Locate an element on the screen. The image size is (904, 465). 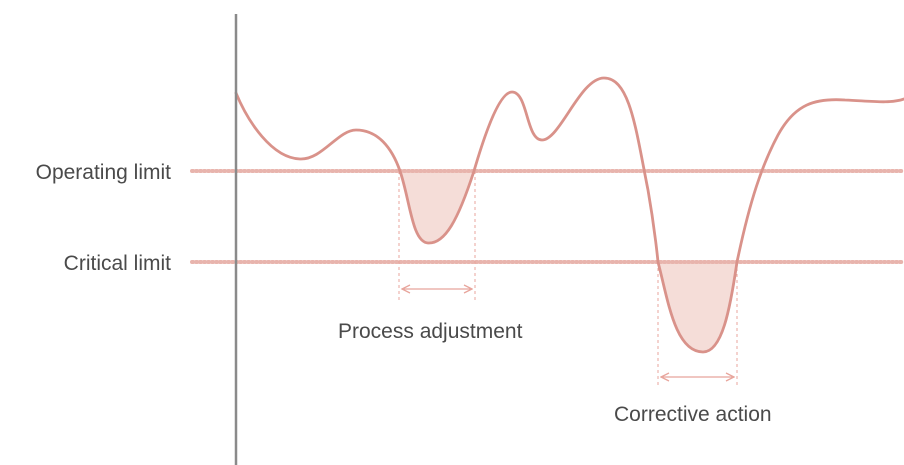
corrective-action-label: Corrective action is located at coordinates (693, 414).